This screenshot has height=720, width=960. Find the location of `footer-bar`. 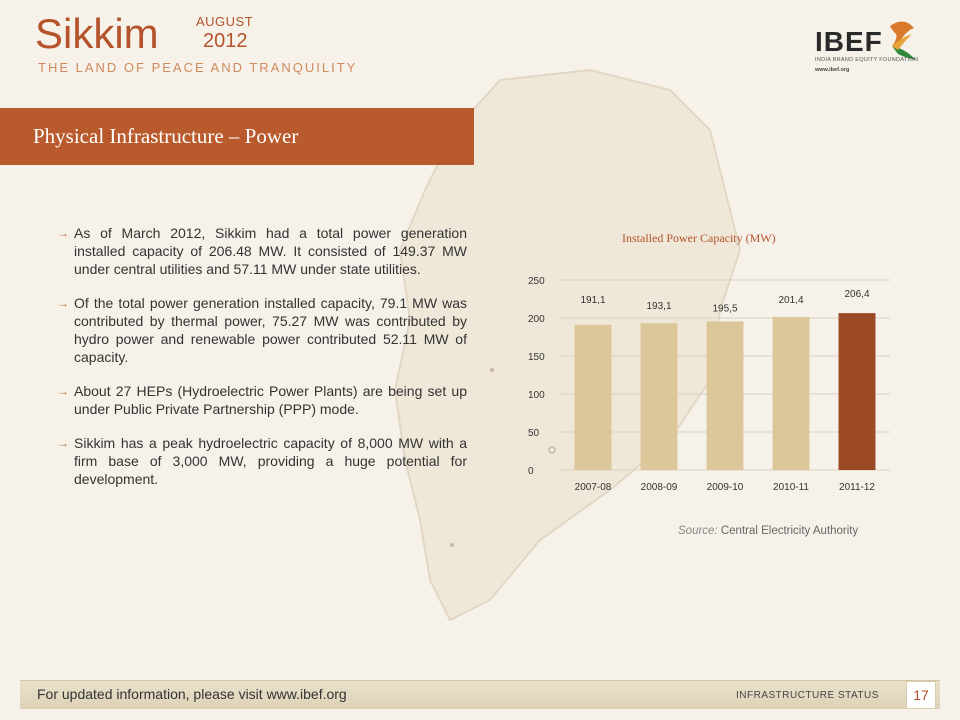

footer-bar is located at coordinates (480, 694).